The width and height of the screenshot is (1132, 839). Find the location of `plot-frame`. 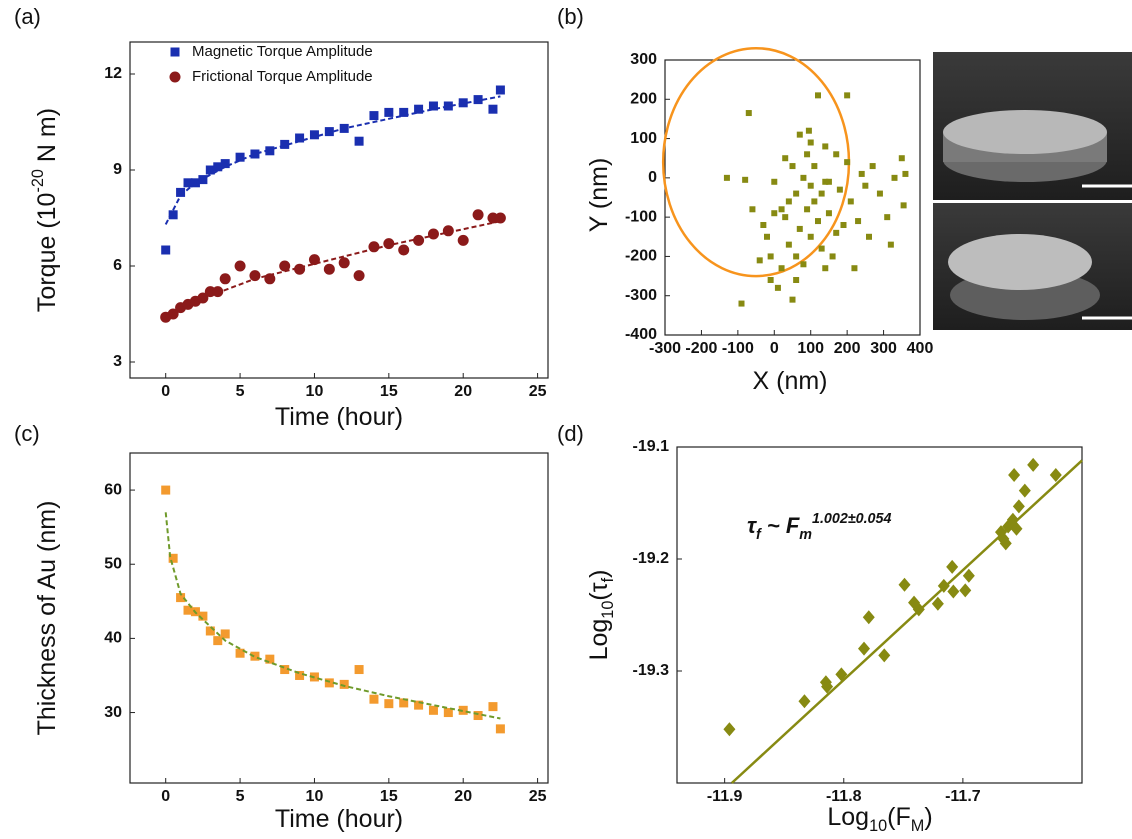

plot-frame is located at coordinates (339, 618).